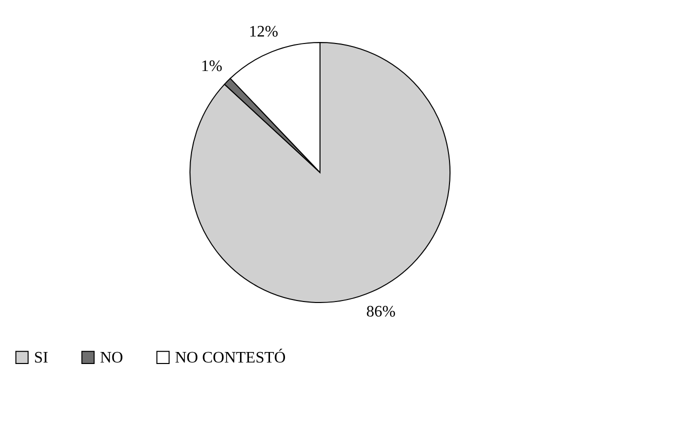 This screenshot has width=694, height=429. What do you see at coordinates (112, 357) in the screenshot?
I see `legend-label: NO` at bounding box center [112, 357].